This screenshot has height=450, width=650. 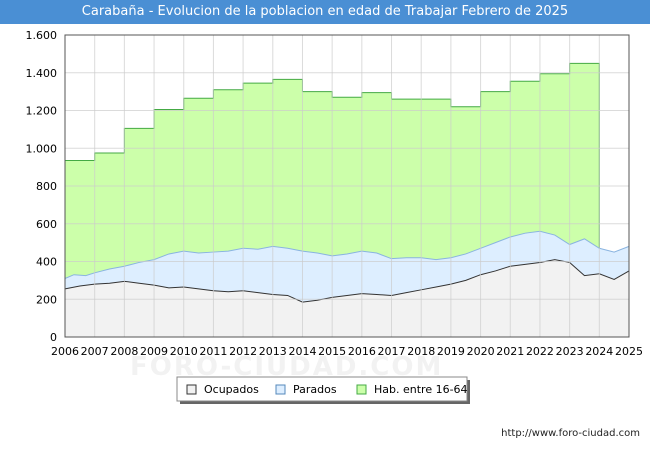 I want to click on legend-label: Ocupados, so click(x=231, y=389).